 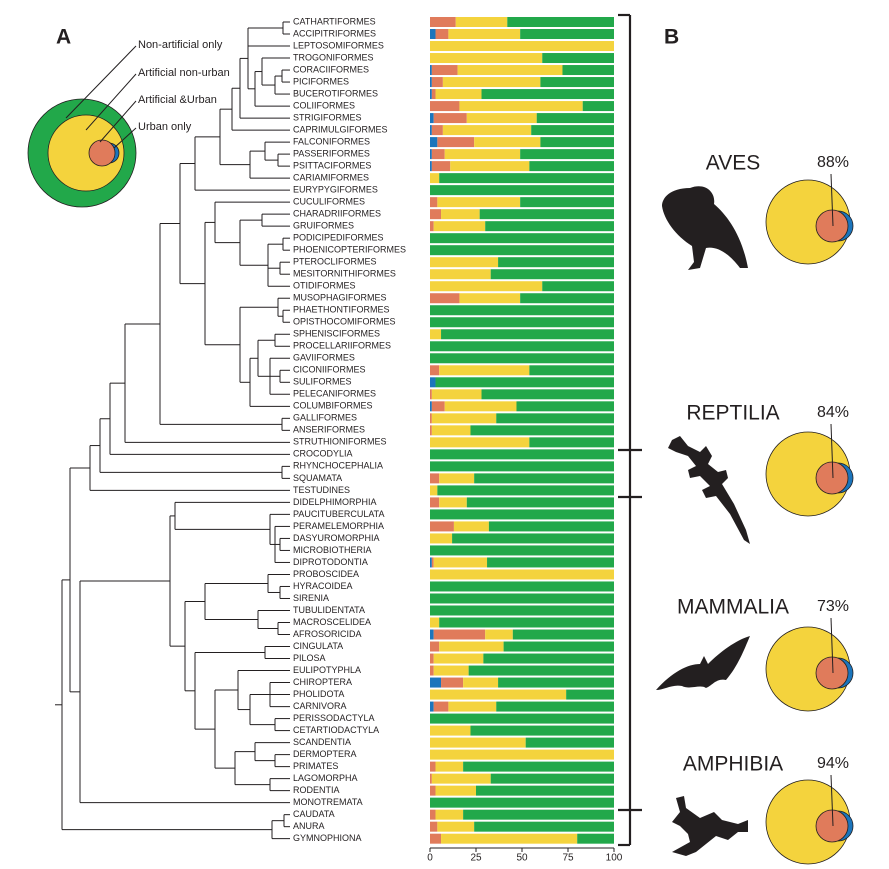 What do you see at coordinates (344, 322) in the screenshot?
I see `category-label: OPISTHOCOMIFORMES` at bounding box center [344, 322].